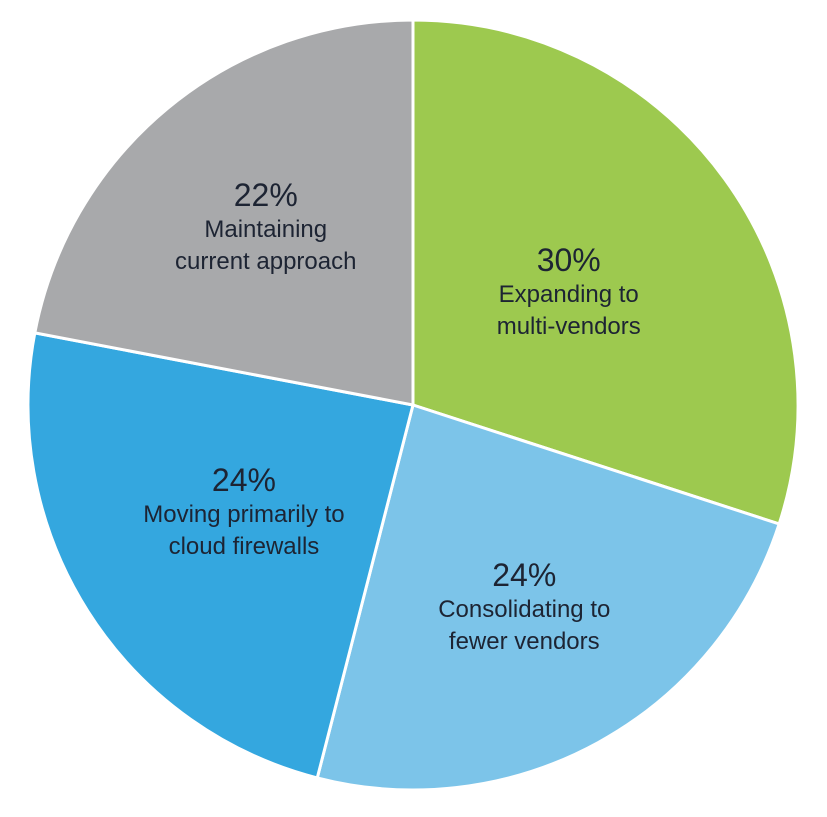 This screenshot has height=817, width=827. I want to click on category-label: Consolidating to fewer vendors, so click(524, 626).